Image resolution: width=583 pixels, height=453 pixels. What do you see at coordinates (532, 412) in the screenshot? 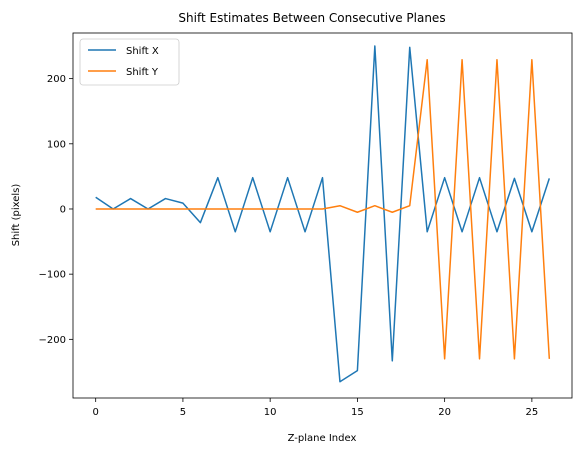
I see `x-tick-label: 25` at bounding box center [532, 412].